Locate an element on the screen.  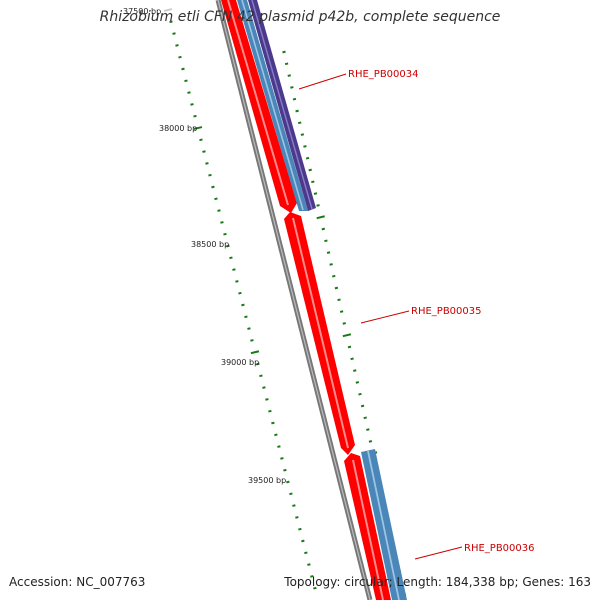
gene-label-rhe-pb00035: RHE_PB00035 is located at coordinates (446, 311).